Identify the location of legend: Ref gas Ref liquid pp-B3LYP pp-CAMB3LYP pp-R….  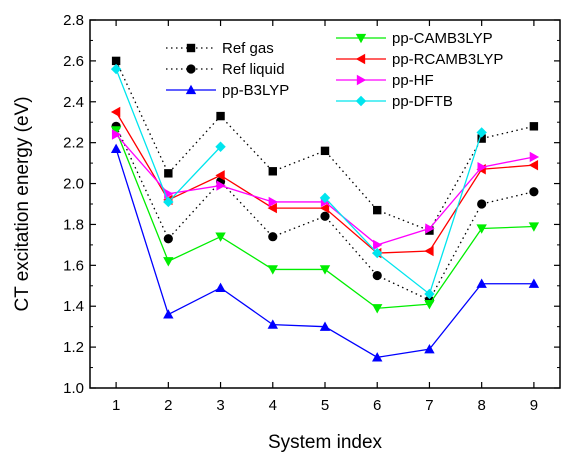
(334, 70).